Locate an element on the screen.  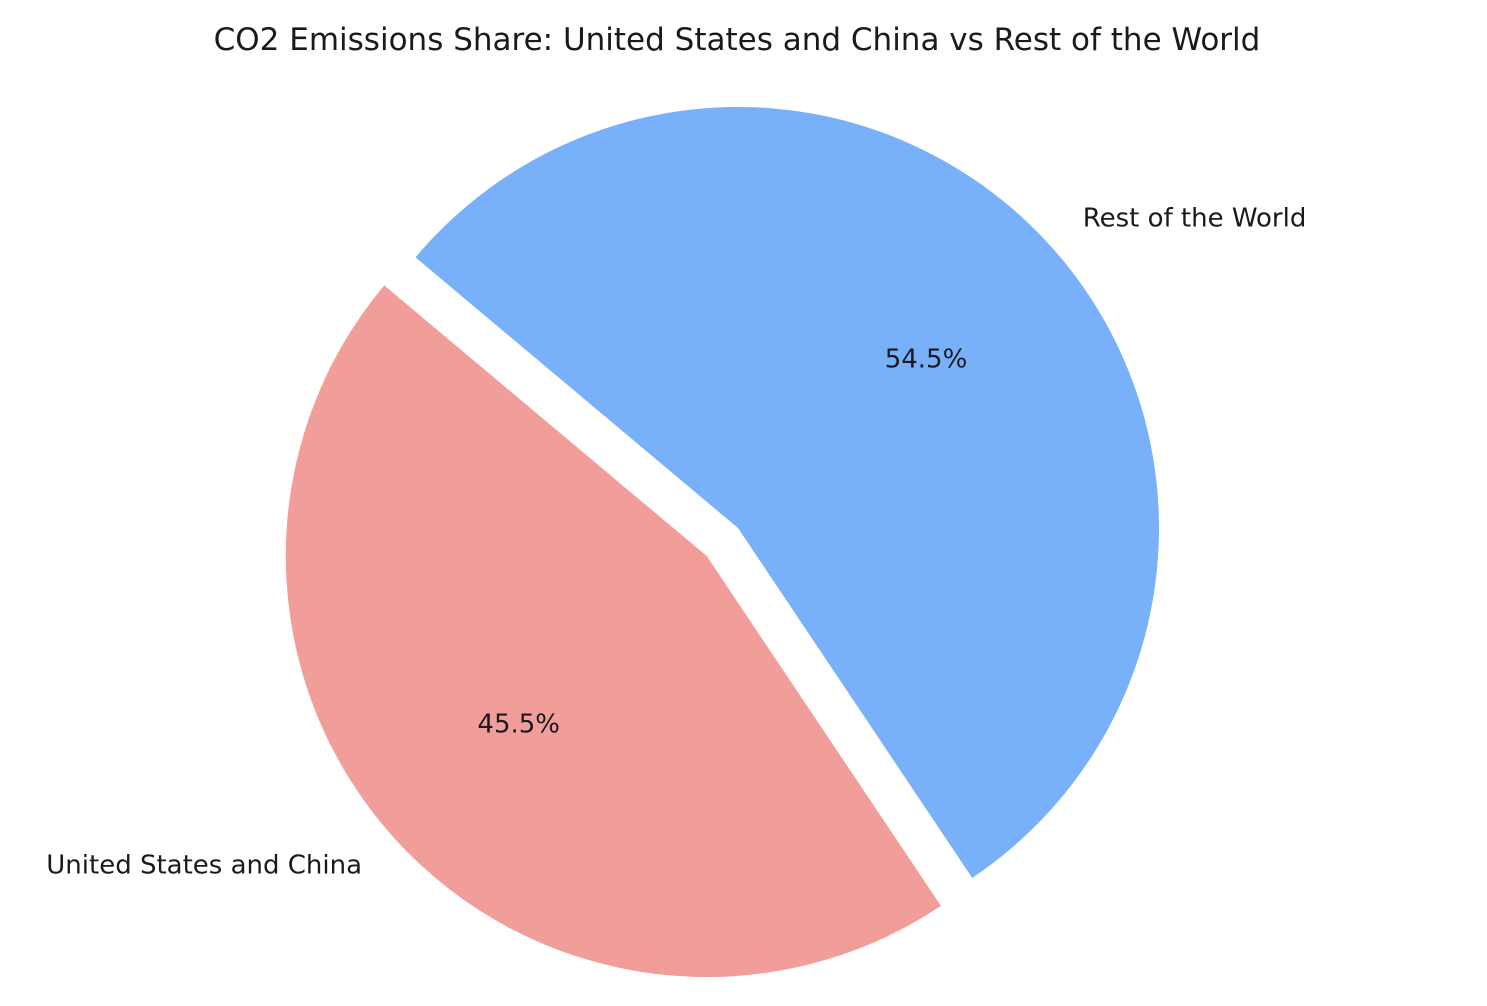
pie-percent-label: 45.5% is located at coordinates (518, 725).